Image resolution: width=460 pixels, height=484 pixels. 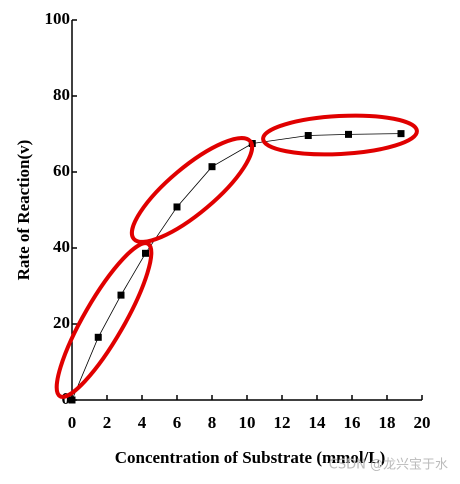 What do you see at coordinates (61, 246) in the screenshot?
I see `y-tick-label: 40` at bounding box center [61, 246].